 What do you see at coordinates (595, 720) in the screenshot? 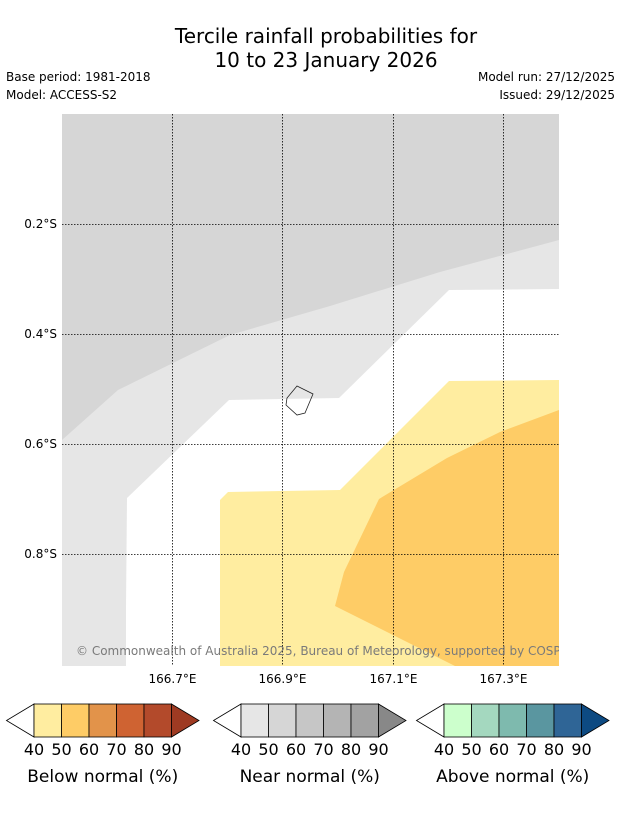
I see `above-normal-colorbar-high-arrow` at bounding box center [595, 720].